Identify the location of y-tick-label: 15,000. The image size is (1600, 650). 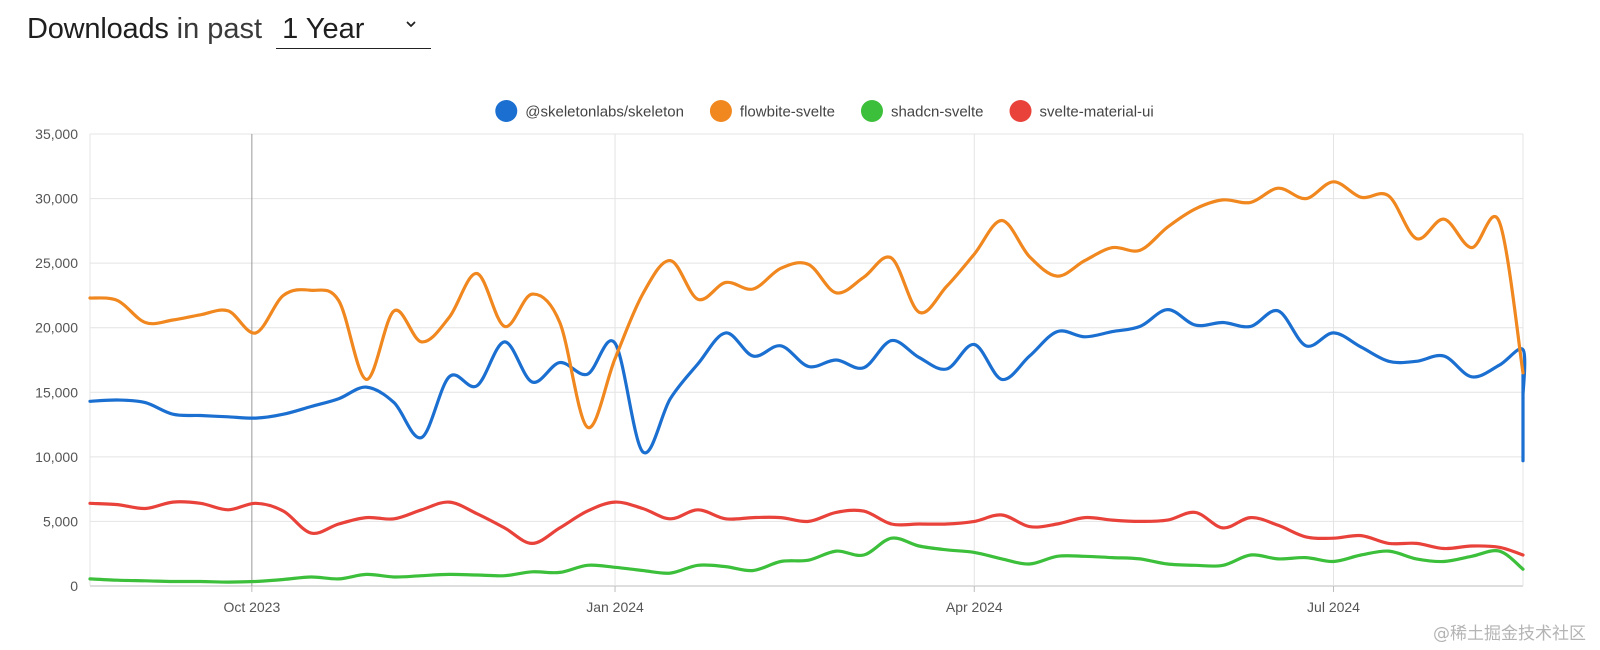
(56, 392).